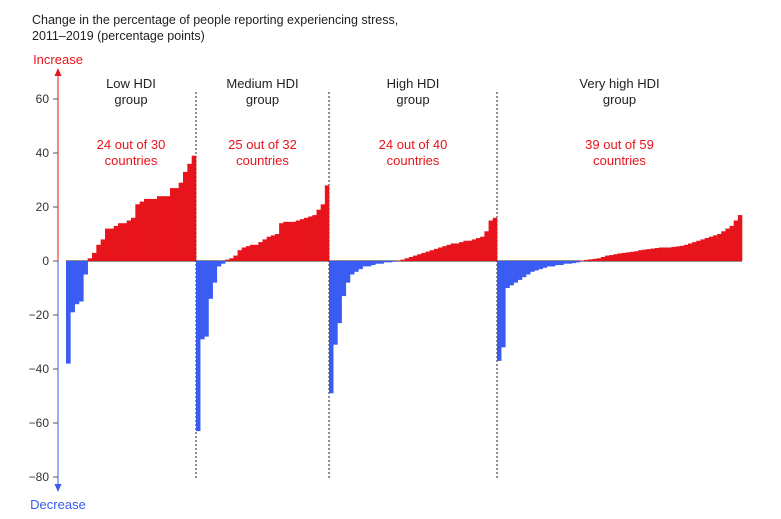 The image size is (781, 519). Describe the element at coordinates (39, 423) in the screenshot. I see `y-tick-label: −60` at that location.